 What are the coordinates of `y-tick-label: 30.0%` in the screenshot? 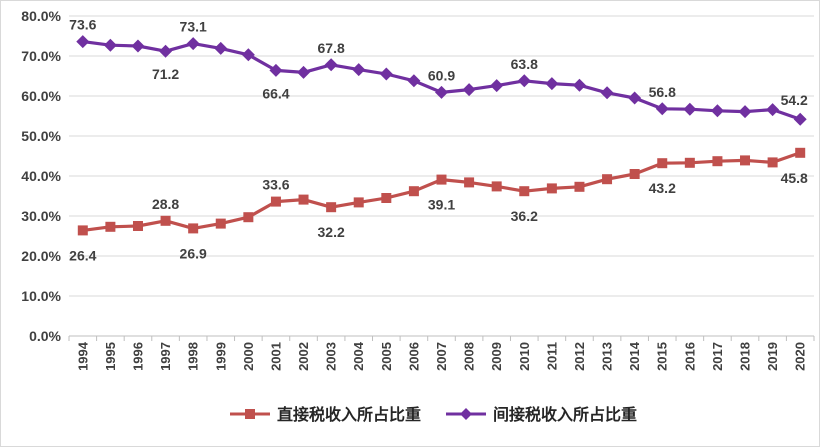 It's located at (41, 216).